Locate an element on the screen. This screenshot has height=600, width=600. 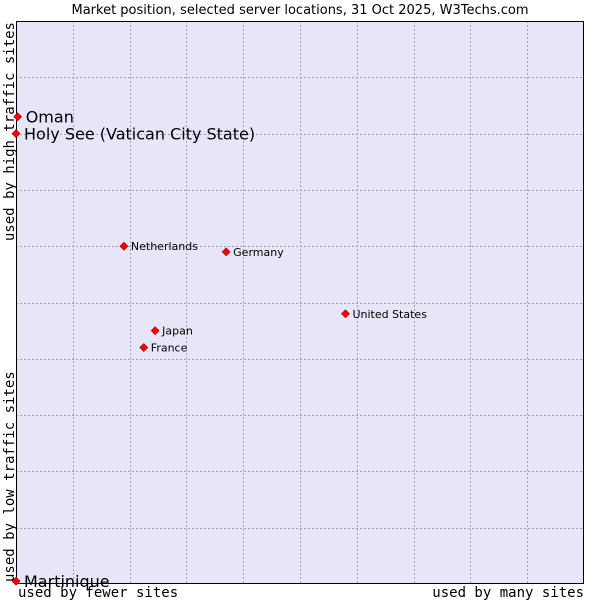
x-axis-label-right: used by many sites is located at coordinates (508, 592).